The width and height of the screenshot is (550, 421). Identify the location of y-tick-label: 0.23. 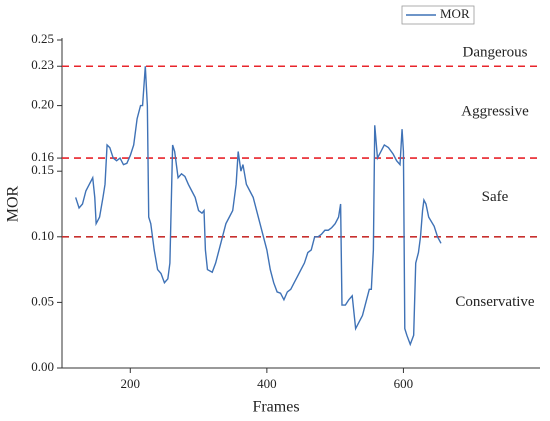
(42, 64).